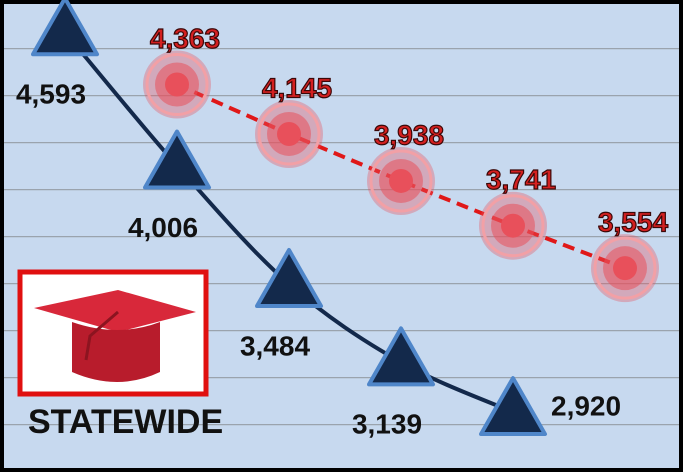  Describe the element at coordinates (387, 424) in the screenshot. I see `data-label: 3,139` at that location.